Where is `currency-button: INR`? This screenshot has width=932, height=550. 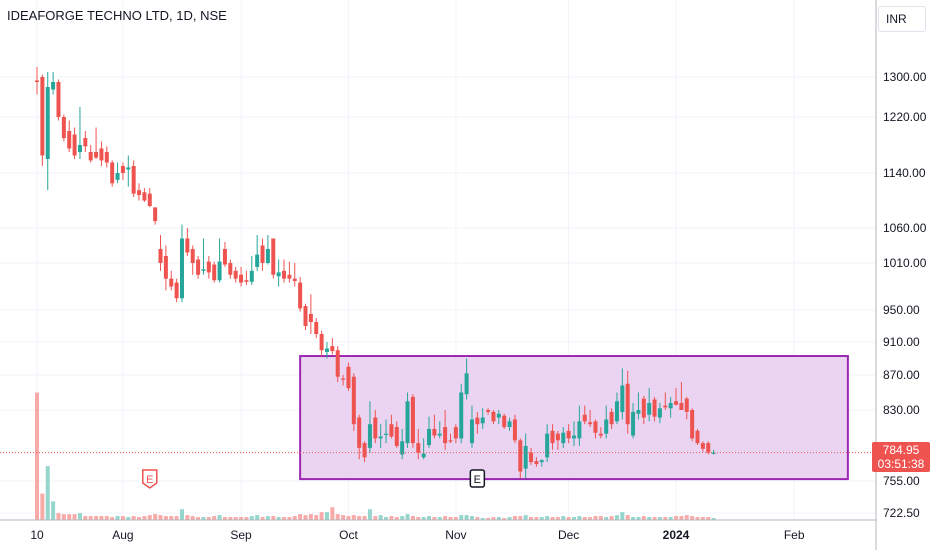 currency-button: INR is located at coordinates (902, 19).